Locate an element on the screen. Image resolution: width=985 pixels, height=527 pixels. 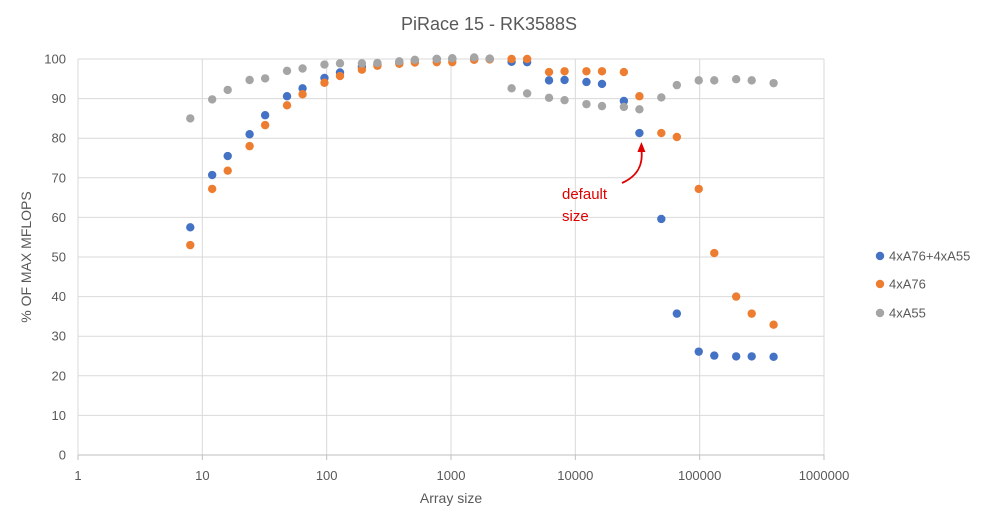
annotation-arrow-line is located at coordinates (632, 166).